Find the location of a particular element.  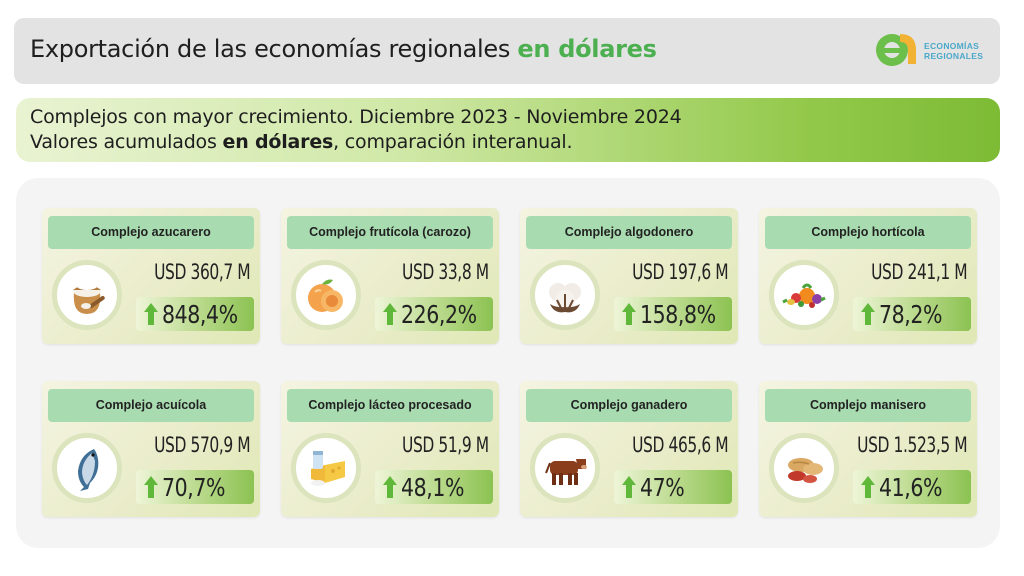

card-acuicola: Complejo acuícola USD 570,9 M 70,7% is located at coordinates (151, 449).